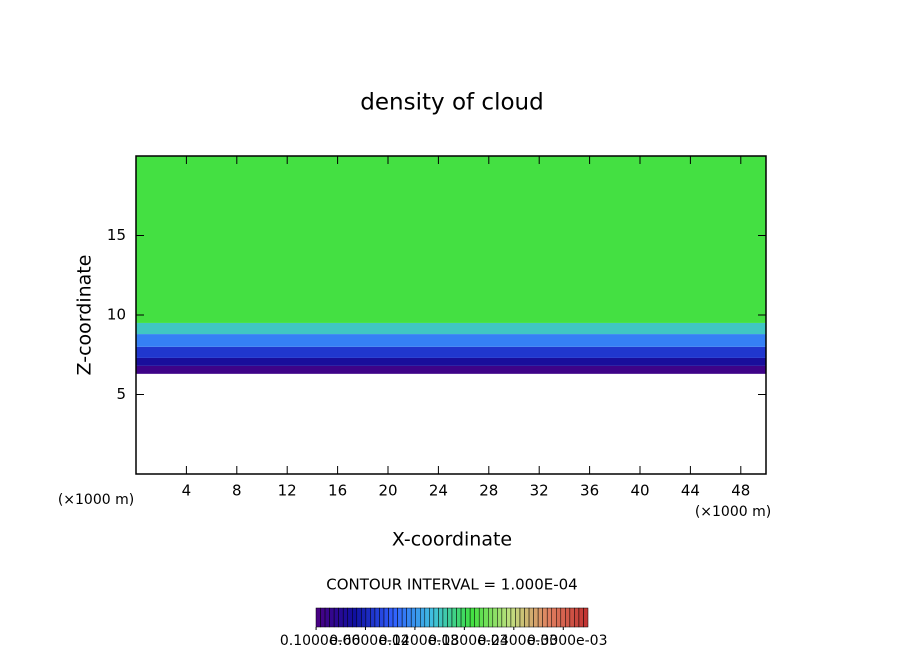  What do you see at coordinates (518, 641) in the screenshot?
I see `colorbar-label: 0.2400e-03` at bounding box center [518, 641].